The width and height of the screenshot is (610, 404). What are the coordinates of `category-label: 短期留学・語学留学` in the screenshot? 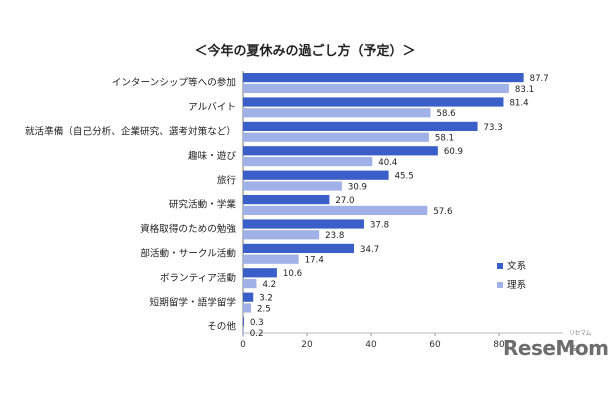 It's located at (193, 302).